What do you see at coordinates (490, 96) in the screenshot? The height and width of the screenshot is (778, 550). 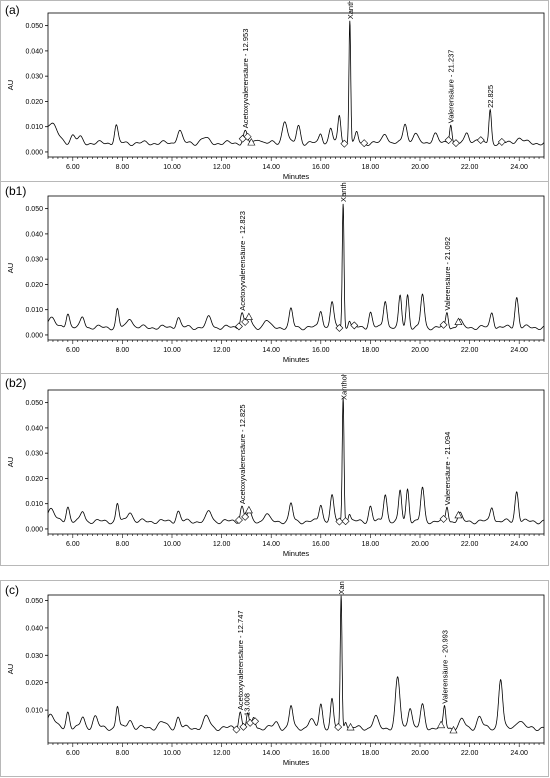 I see `peak-label: 22.825` at bounding box center [490, 96].